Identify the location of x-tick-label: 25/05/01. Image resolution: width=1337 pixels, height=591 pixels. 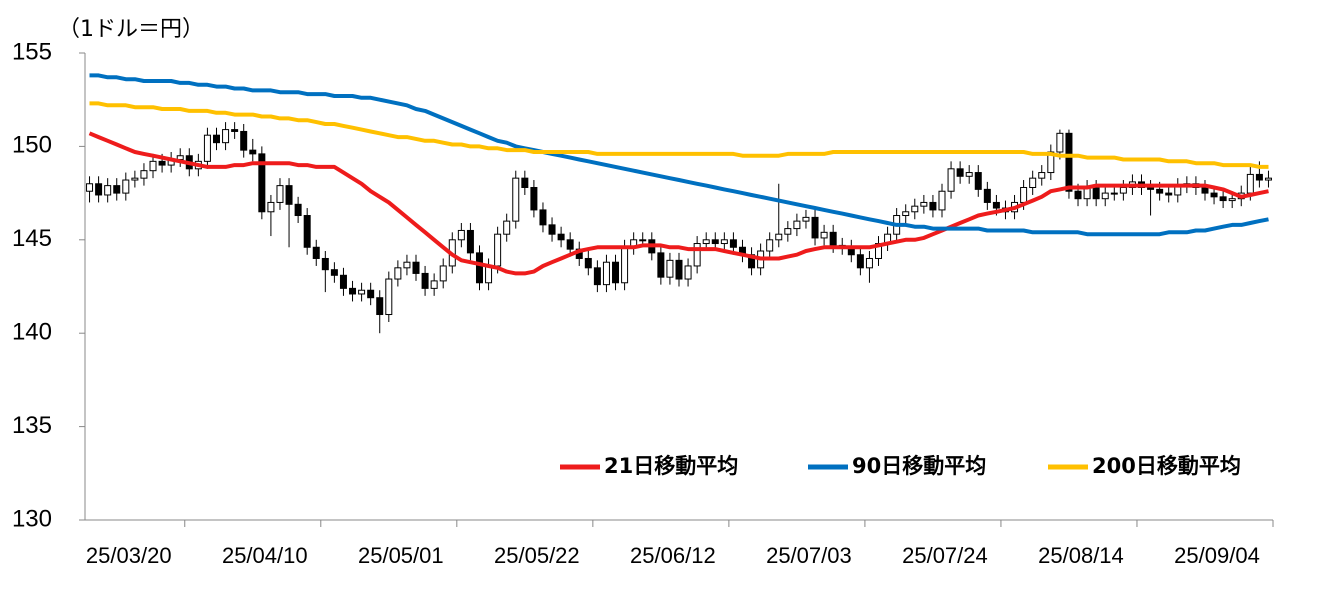
(401, 555).